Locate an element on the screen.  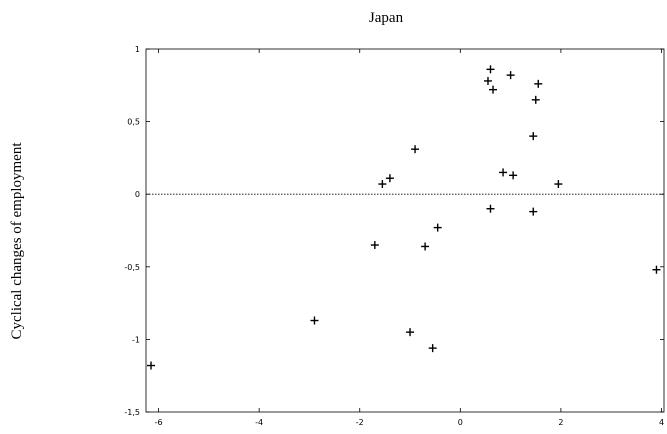
chart-title: Japan is located at coordinates (386, 18).